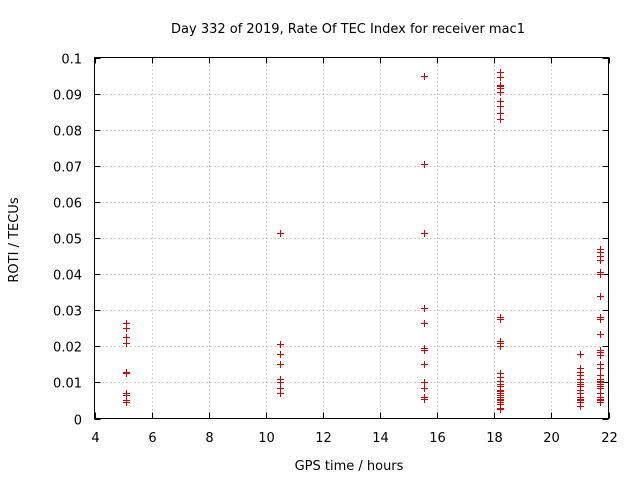 The width and height of the screenshot is (640, 480). I want to click on y-tick-labels: 0 0.01 0.02 0.03 0.04 0.05 0.06 0.07 0.08 0.09 0.1, so click(67, 241).